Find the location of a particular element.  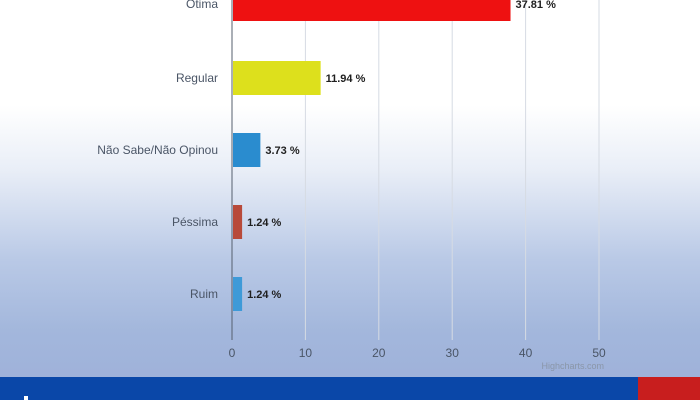

category-label: Não Sabe/Não Opinou is located at coordinates (157, 150).